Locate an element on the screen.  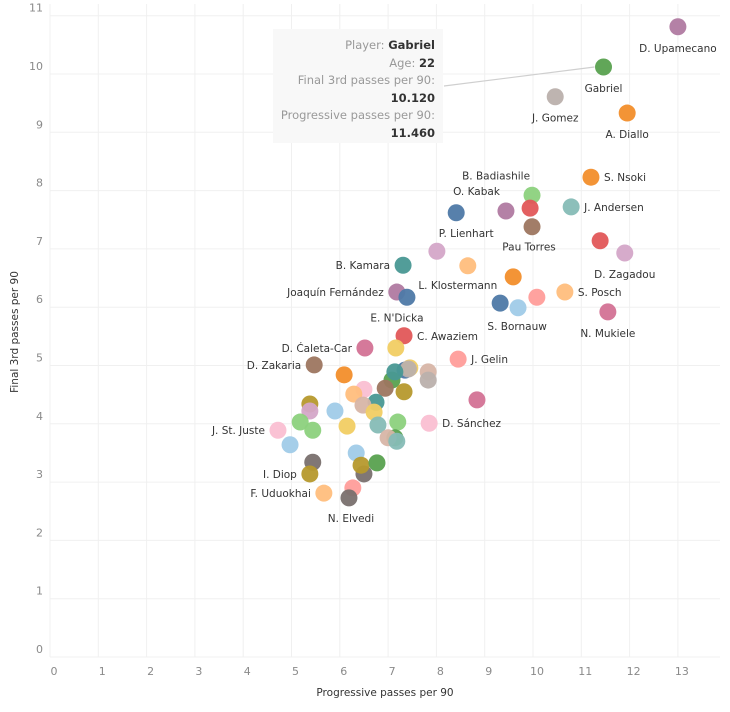
x-tick-label: 4 is located at coordinates (247, 671).